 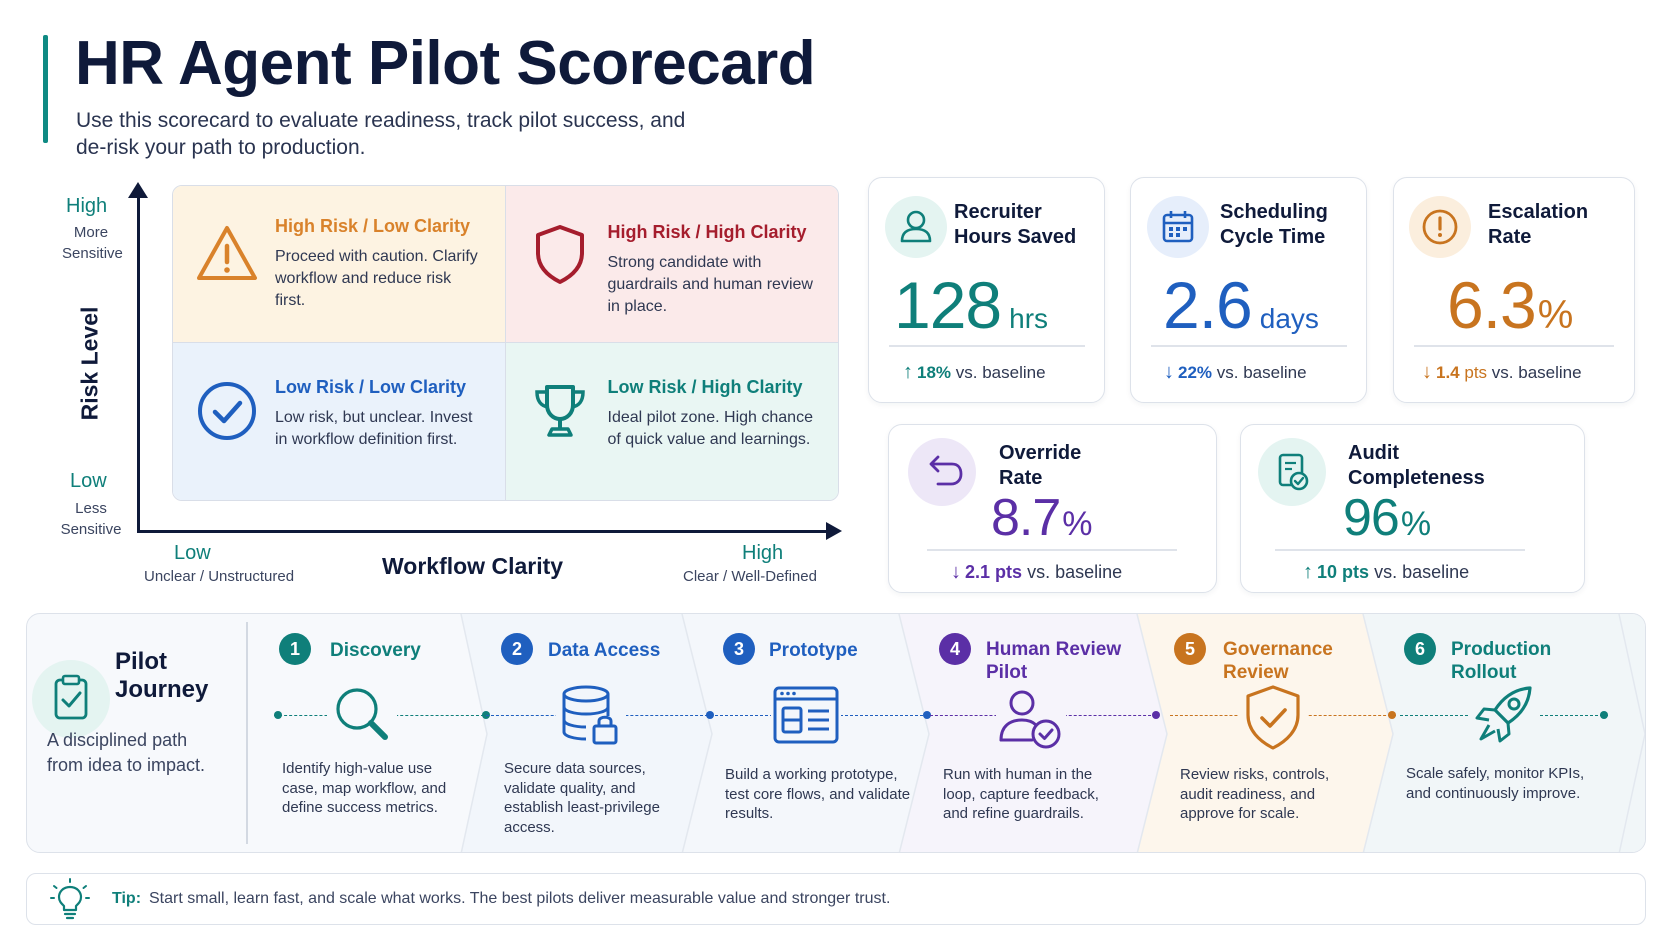 What do you see at coordinates (1416, 465) in the screenshot?
I see `metric-label: Audit Completeness` at bounding box center [1416, 465].